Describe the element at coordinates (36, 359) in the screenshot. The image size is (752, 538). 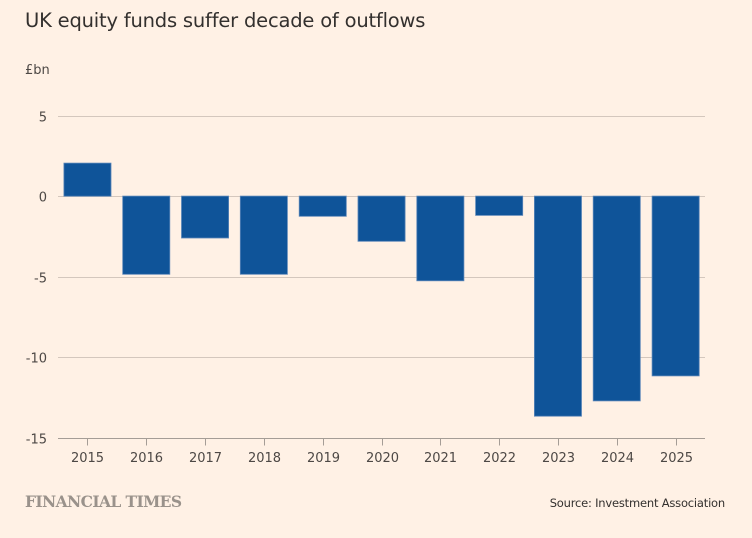
I see `y-tick-label: -10` at that location.